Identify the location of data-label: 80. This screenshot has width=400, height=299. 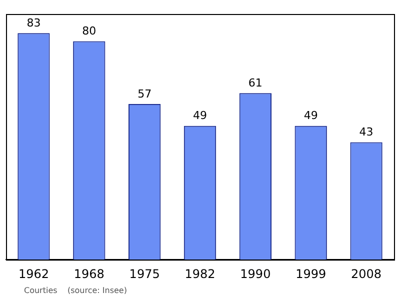
(89, 31).